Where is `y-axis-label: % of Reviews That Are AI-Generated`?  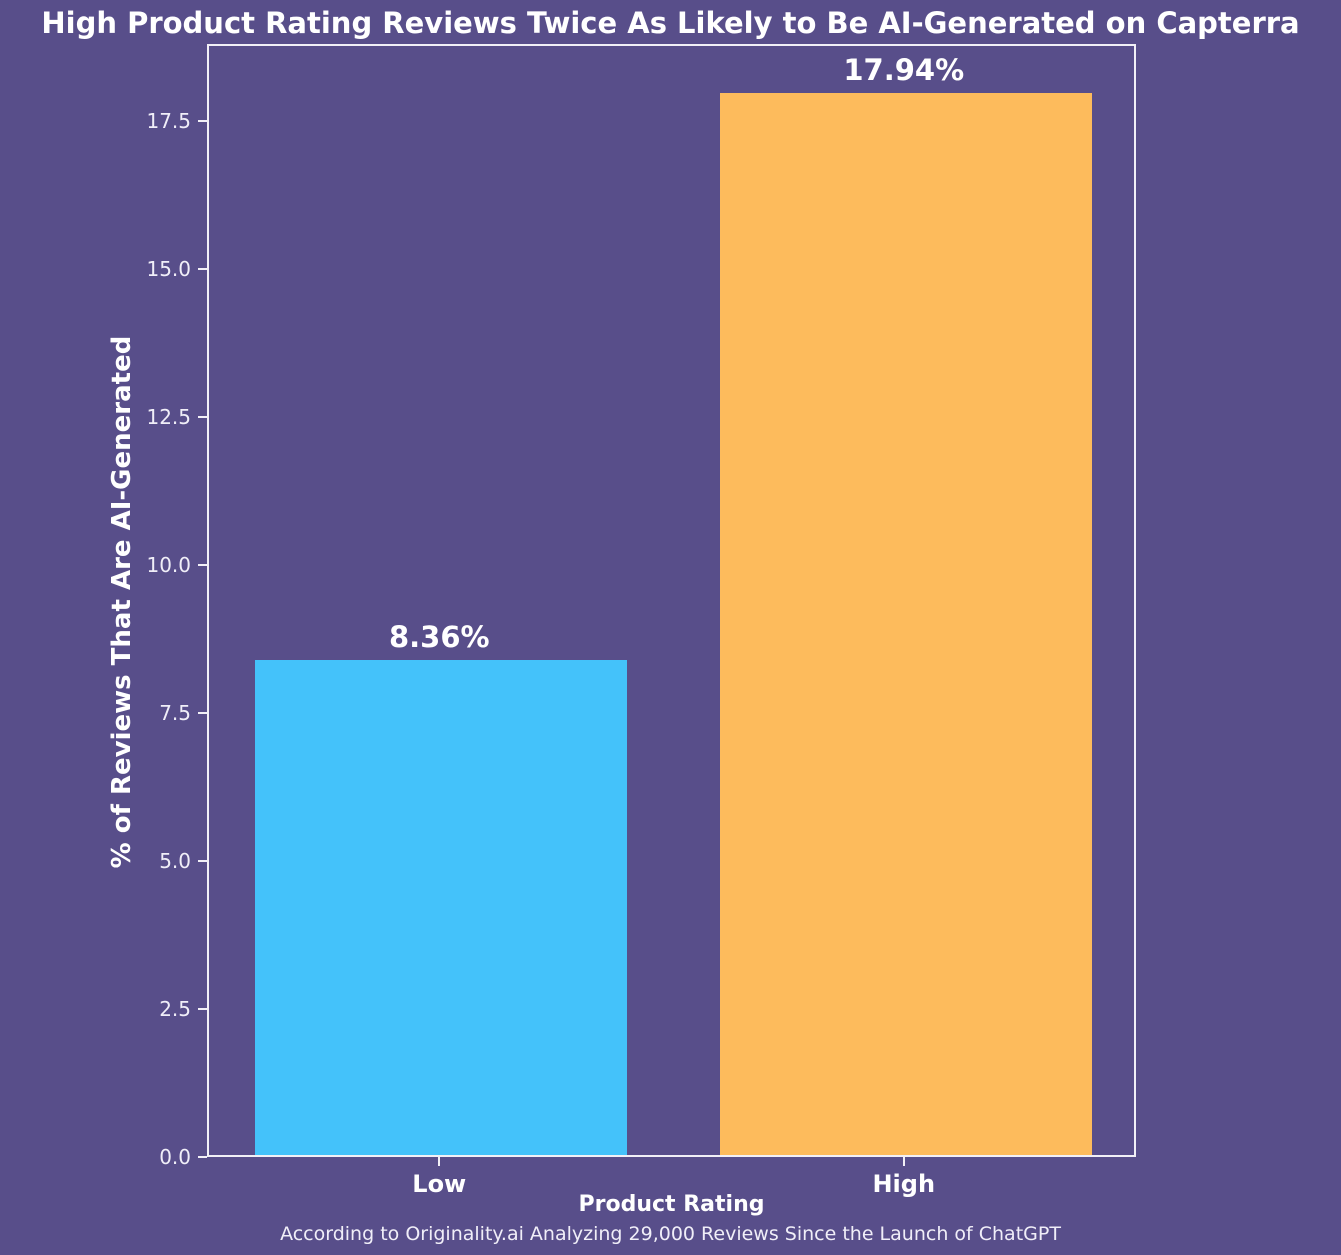 y-axis-label: % of Reviews That Are AI-Generated is located at coordinates (122, 602).